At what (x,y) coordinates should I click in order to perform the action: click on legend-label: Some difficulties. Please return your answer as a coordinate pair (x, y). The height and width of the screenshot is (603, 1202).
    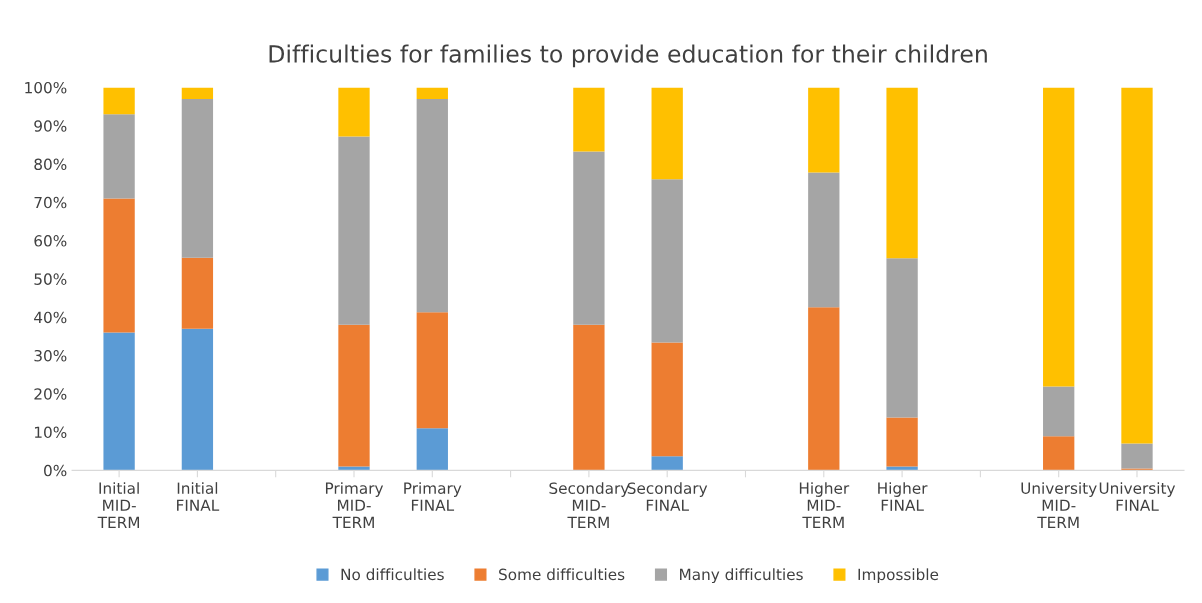
    Looking at the image, I should click on (562, 574).